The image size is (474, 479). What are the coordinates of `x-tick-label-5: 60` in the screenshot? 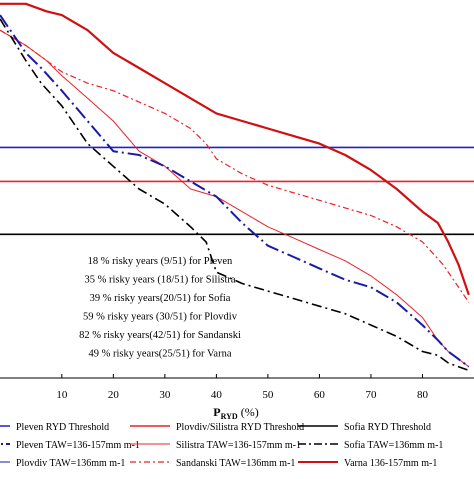 It's located at (320, 395).